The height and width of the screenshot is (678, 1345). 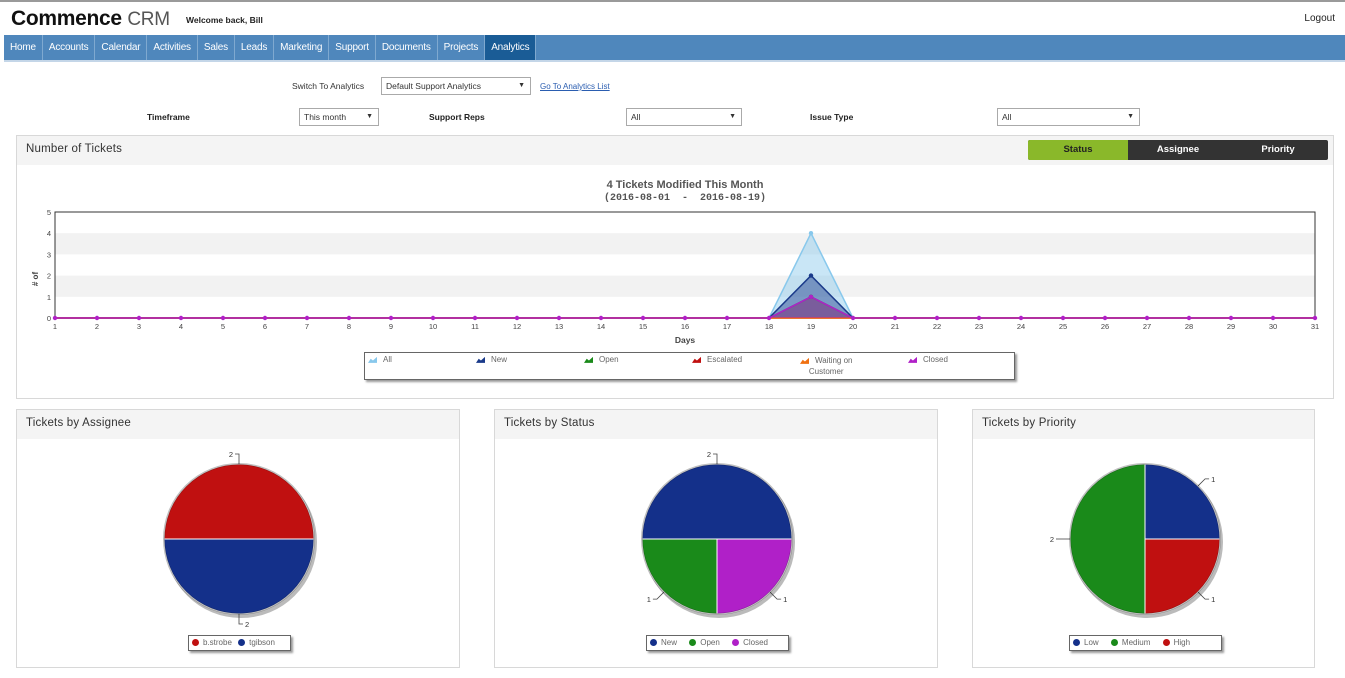 I want to click on legend-priority-low-label: Low, so click(x=1091, y=642).